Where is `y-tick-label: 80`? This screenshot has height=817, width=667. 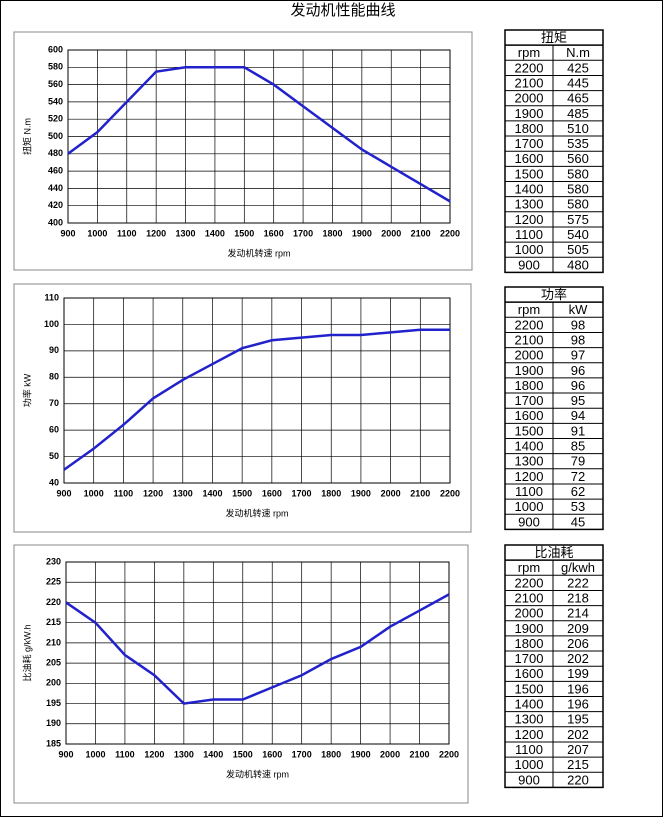
y-tick-label: 80 is located at coordinates (54, 377).